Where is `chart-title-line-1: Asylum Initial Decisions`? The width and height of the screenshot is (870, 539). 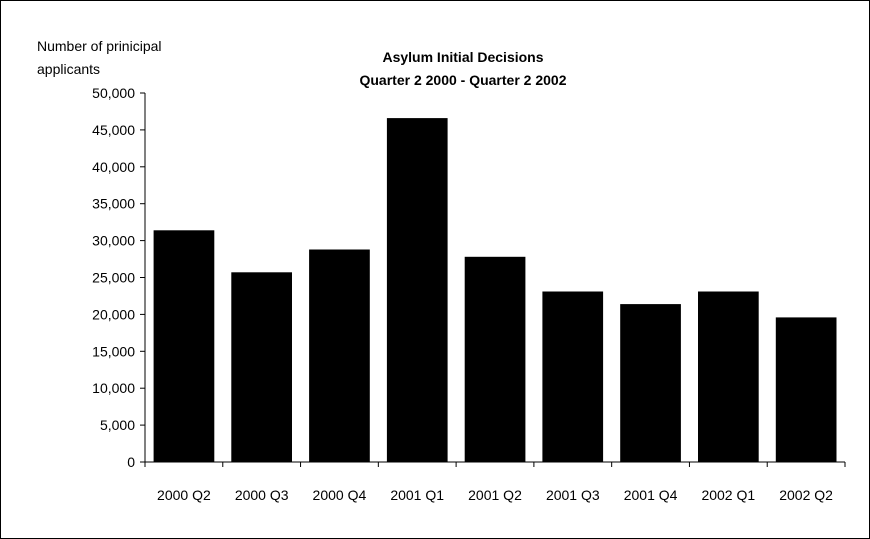 chart-title-line-1: Asylum Initial Decisions is located at coordinates (462, 57).